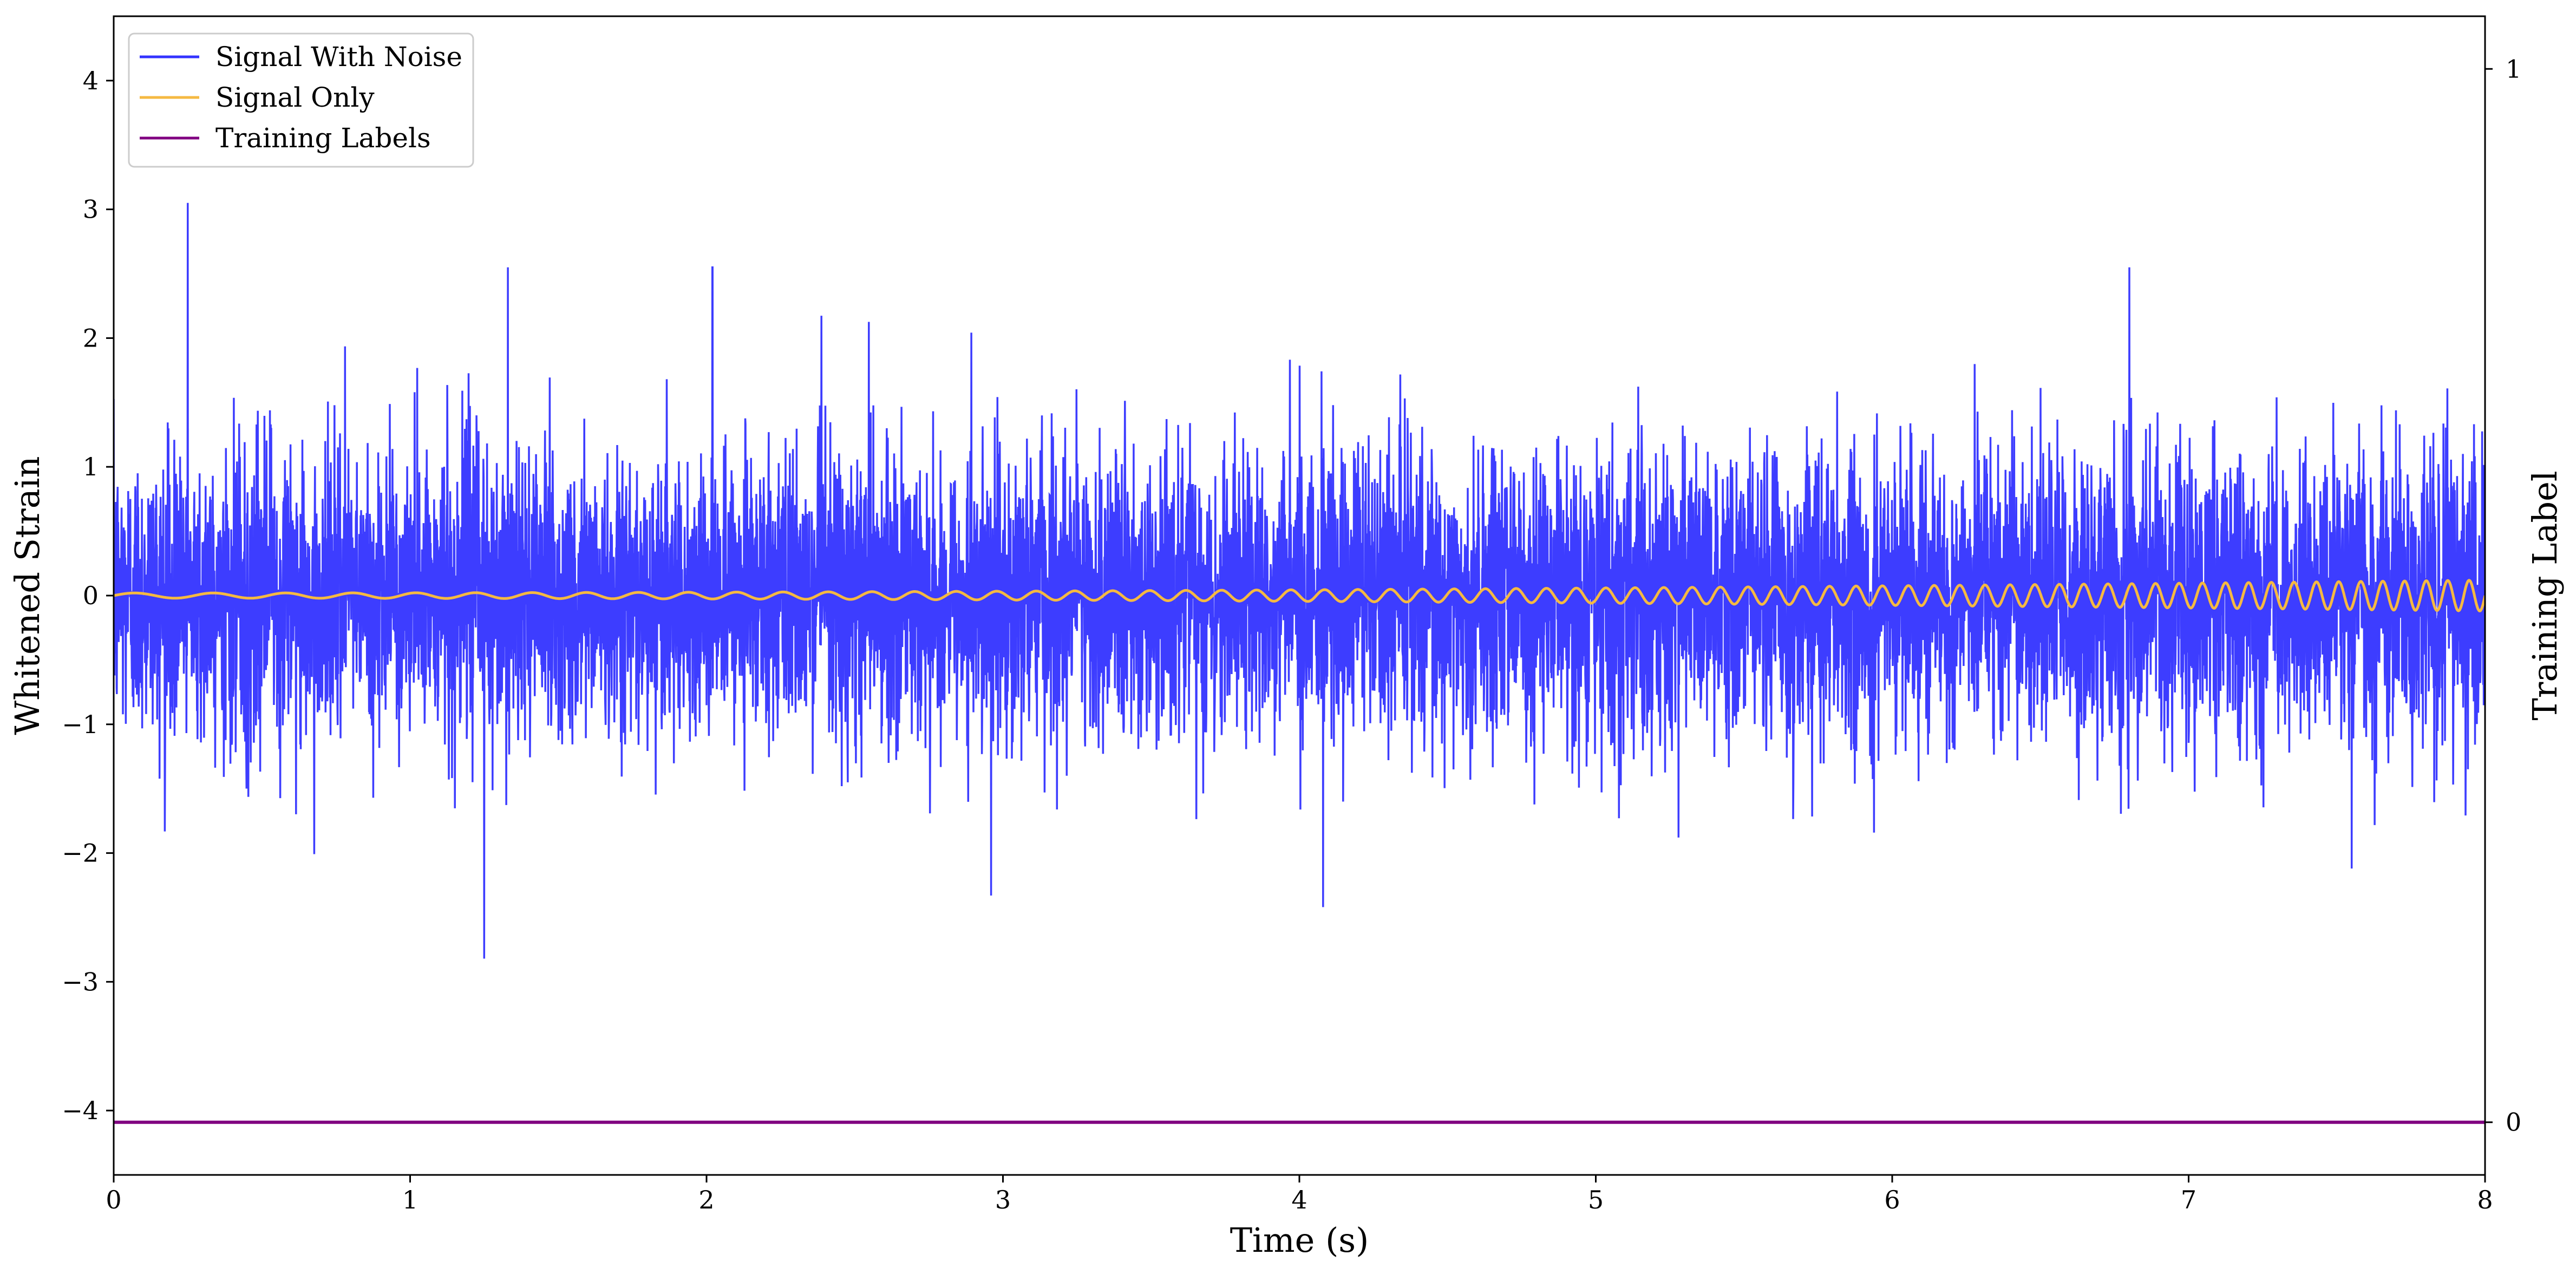 This screenshot has width=2576, height=1274. I want to click on y-tick-label: 2, so click(91, 337).